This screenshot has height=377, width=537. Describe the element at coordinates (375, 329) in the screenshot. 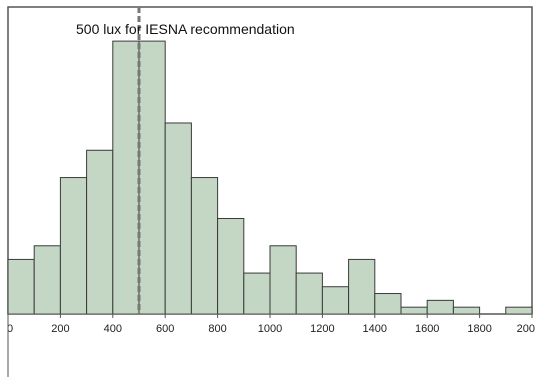

I see `x-tick-label-7: 1400` at that location.